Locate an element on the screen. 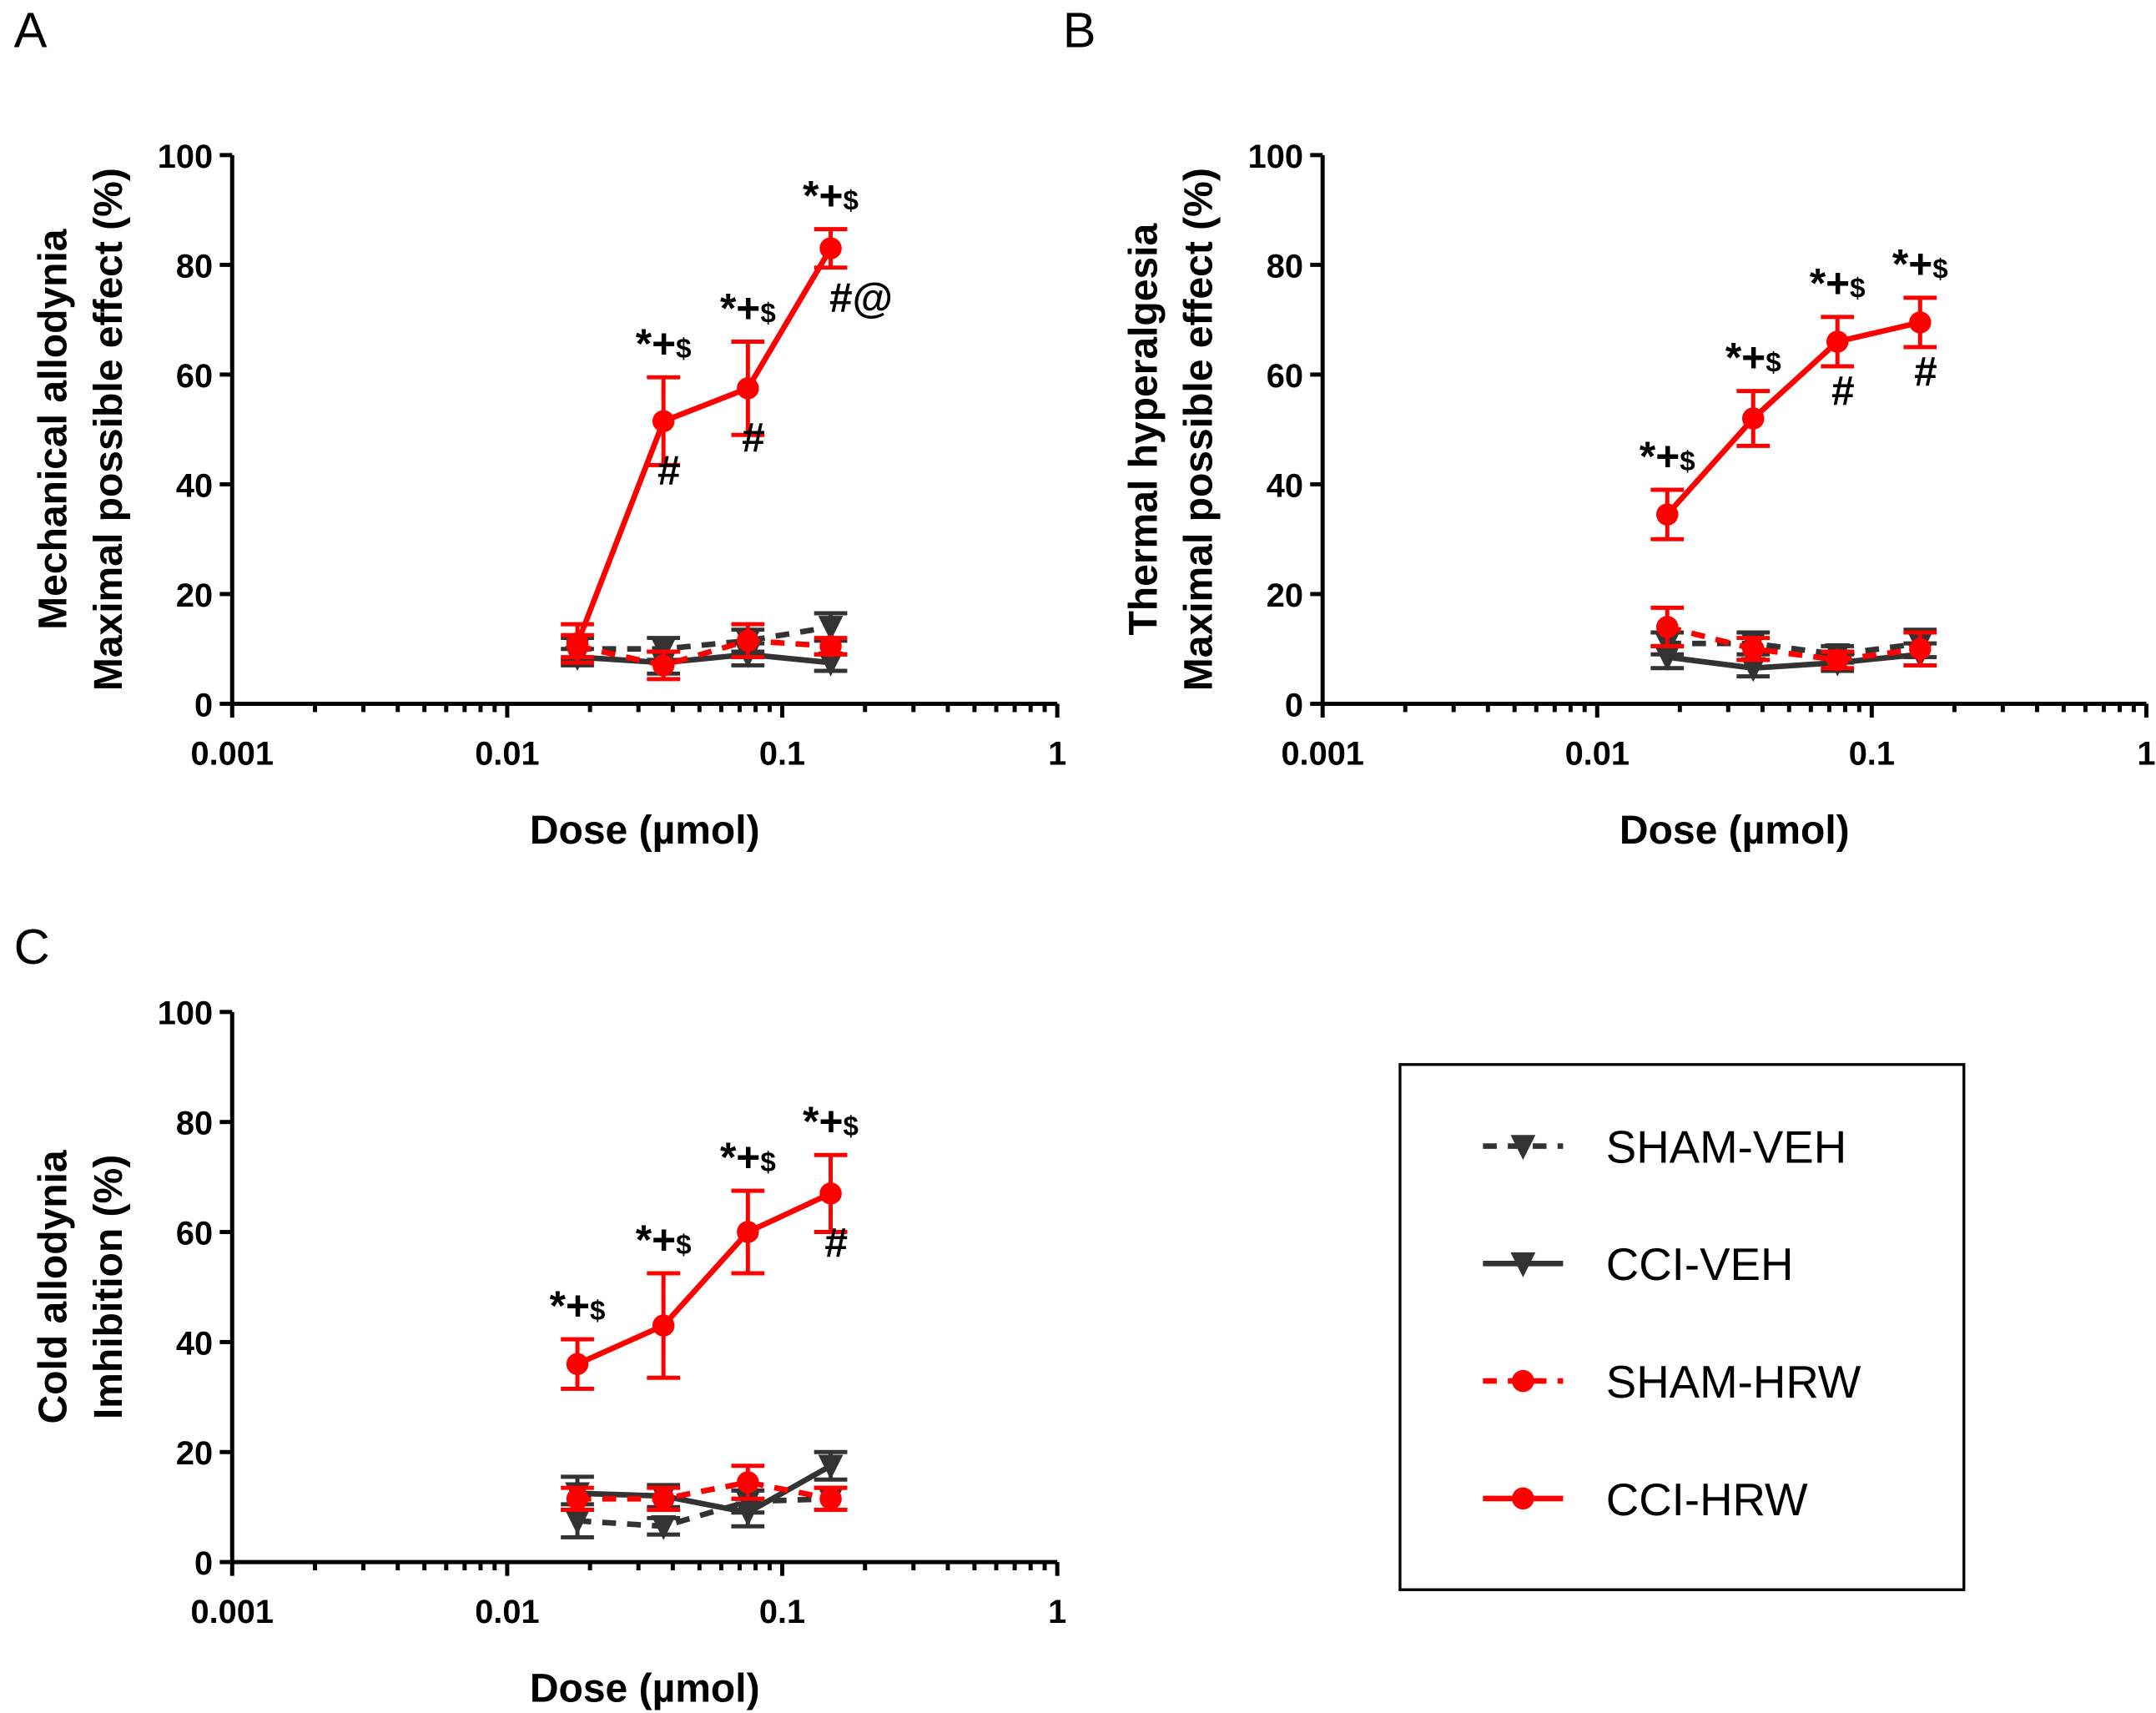 This screenshot has width=2156, height=1713. y-axis-label: Thermal hyperalgesia is located at coordinates (1143, 430).